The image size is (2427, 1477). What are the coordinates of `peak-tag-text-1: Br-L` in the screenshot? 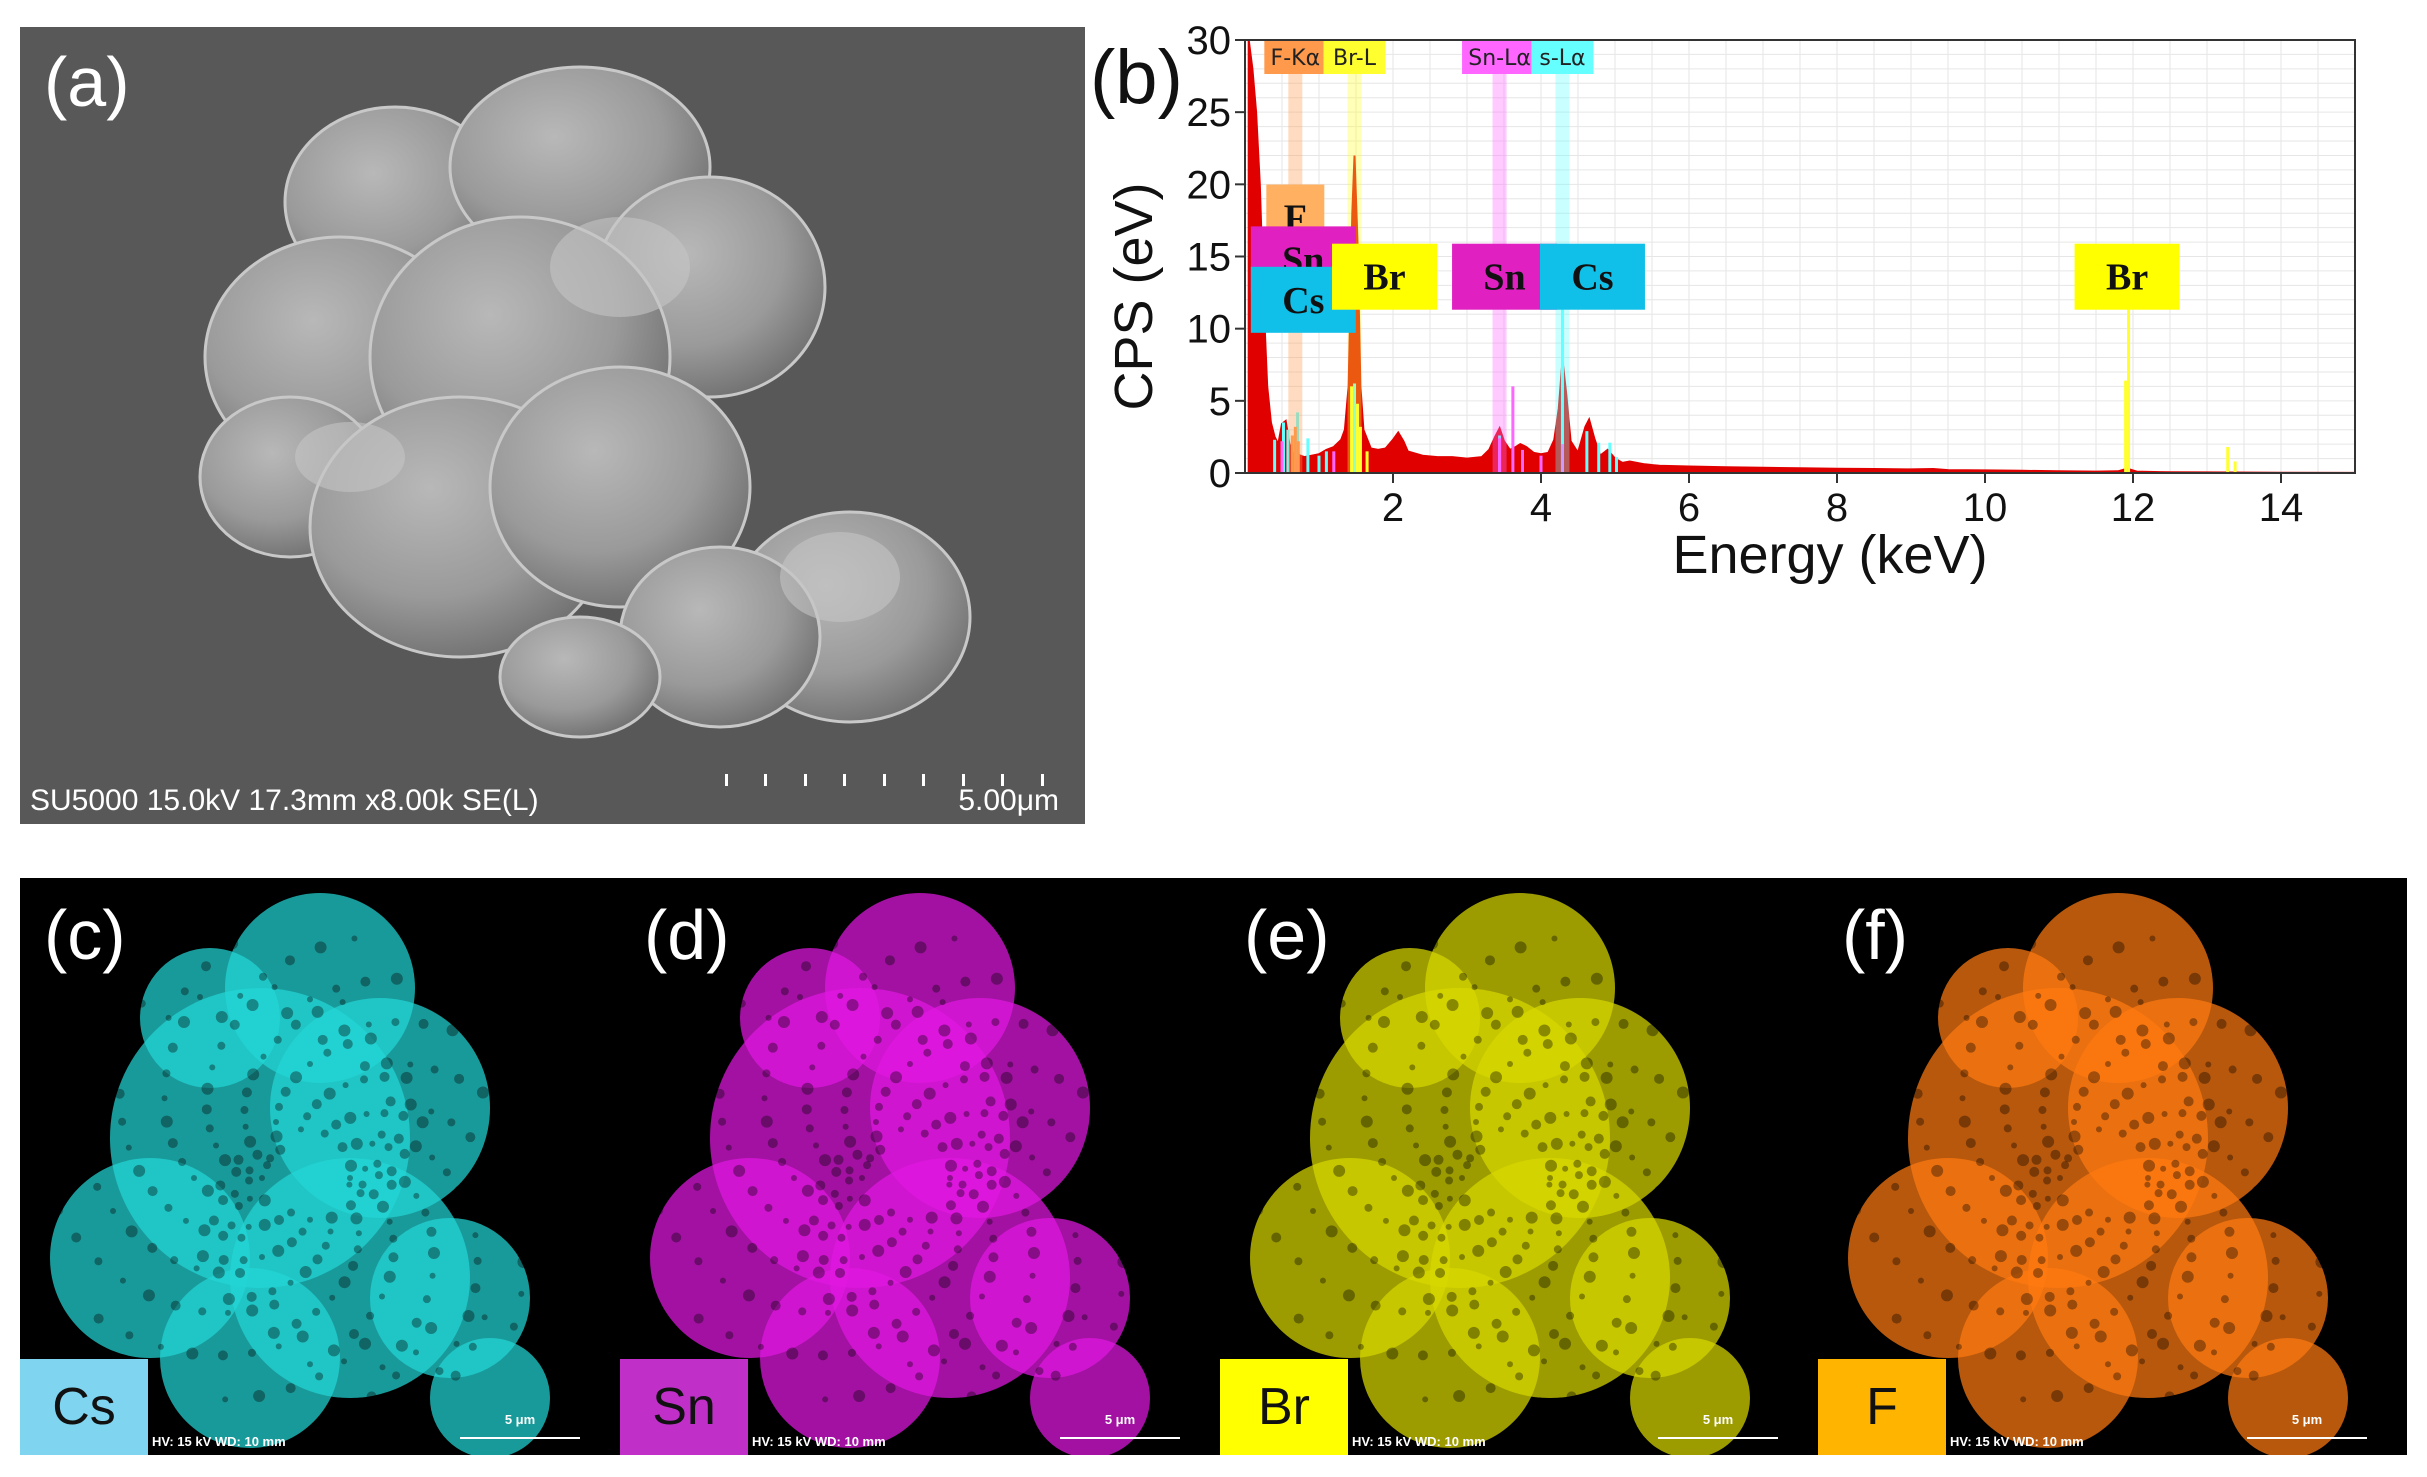 It's located at (1355, 58).